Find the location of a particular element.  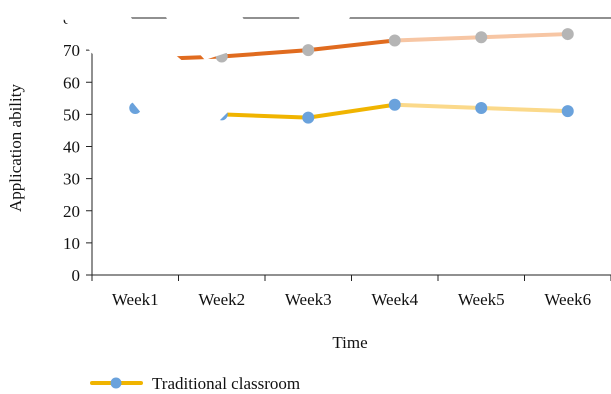

x-tick-label: Week4 is located at coordinates (394, 299).